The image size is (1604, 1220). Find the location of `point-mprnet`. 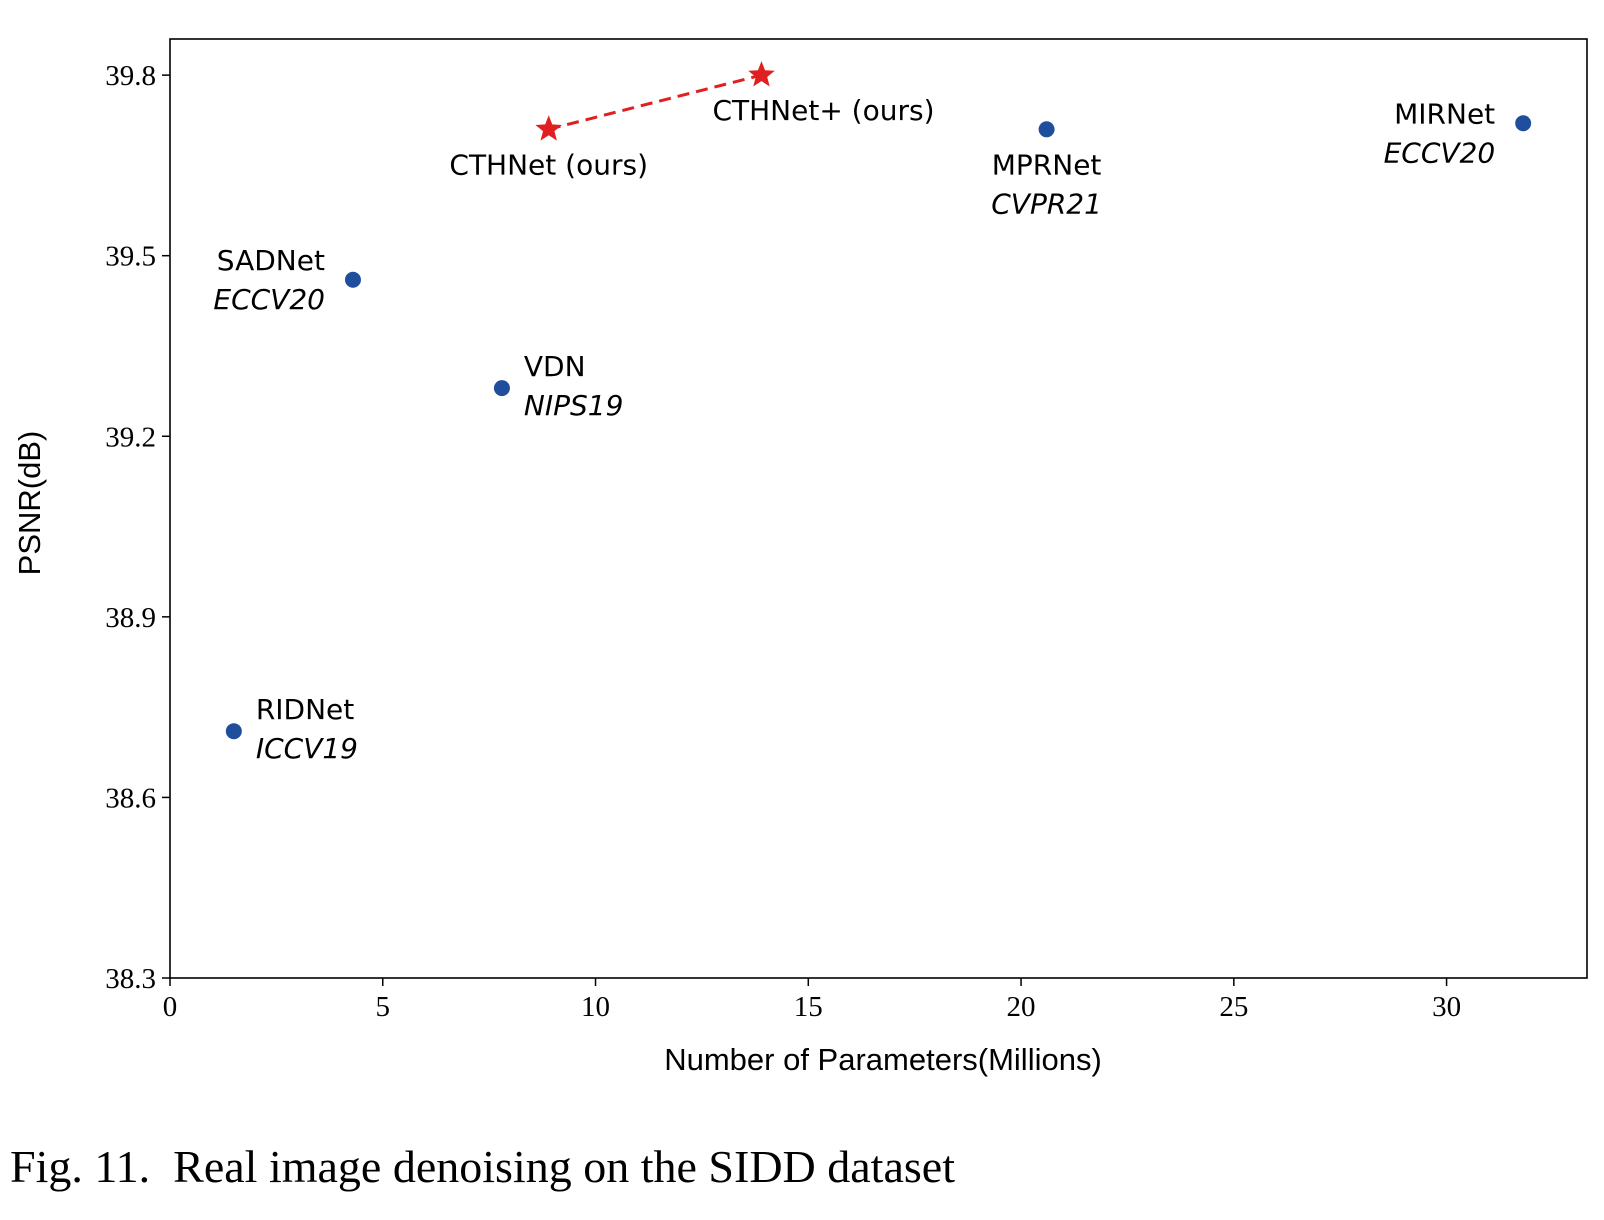

point-mprnet is located at coordinates (1046, 129).